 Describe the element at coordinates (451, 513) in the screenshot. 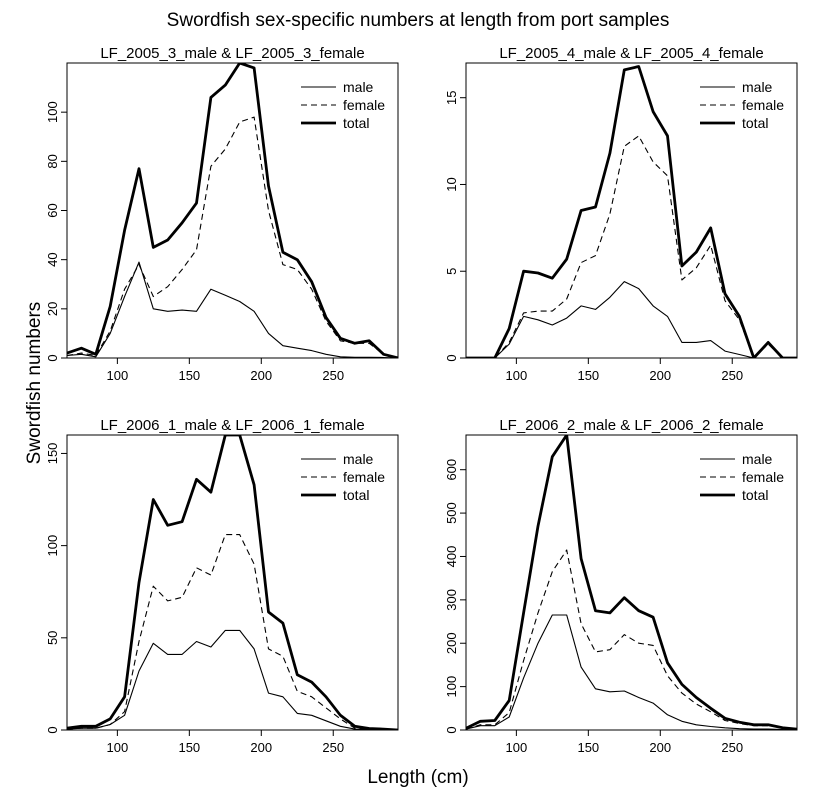

I see `y-tick-label: 500` at that location.